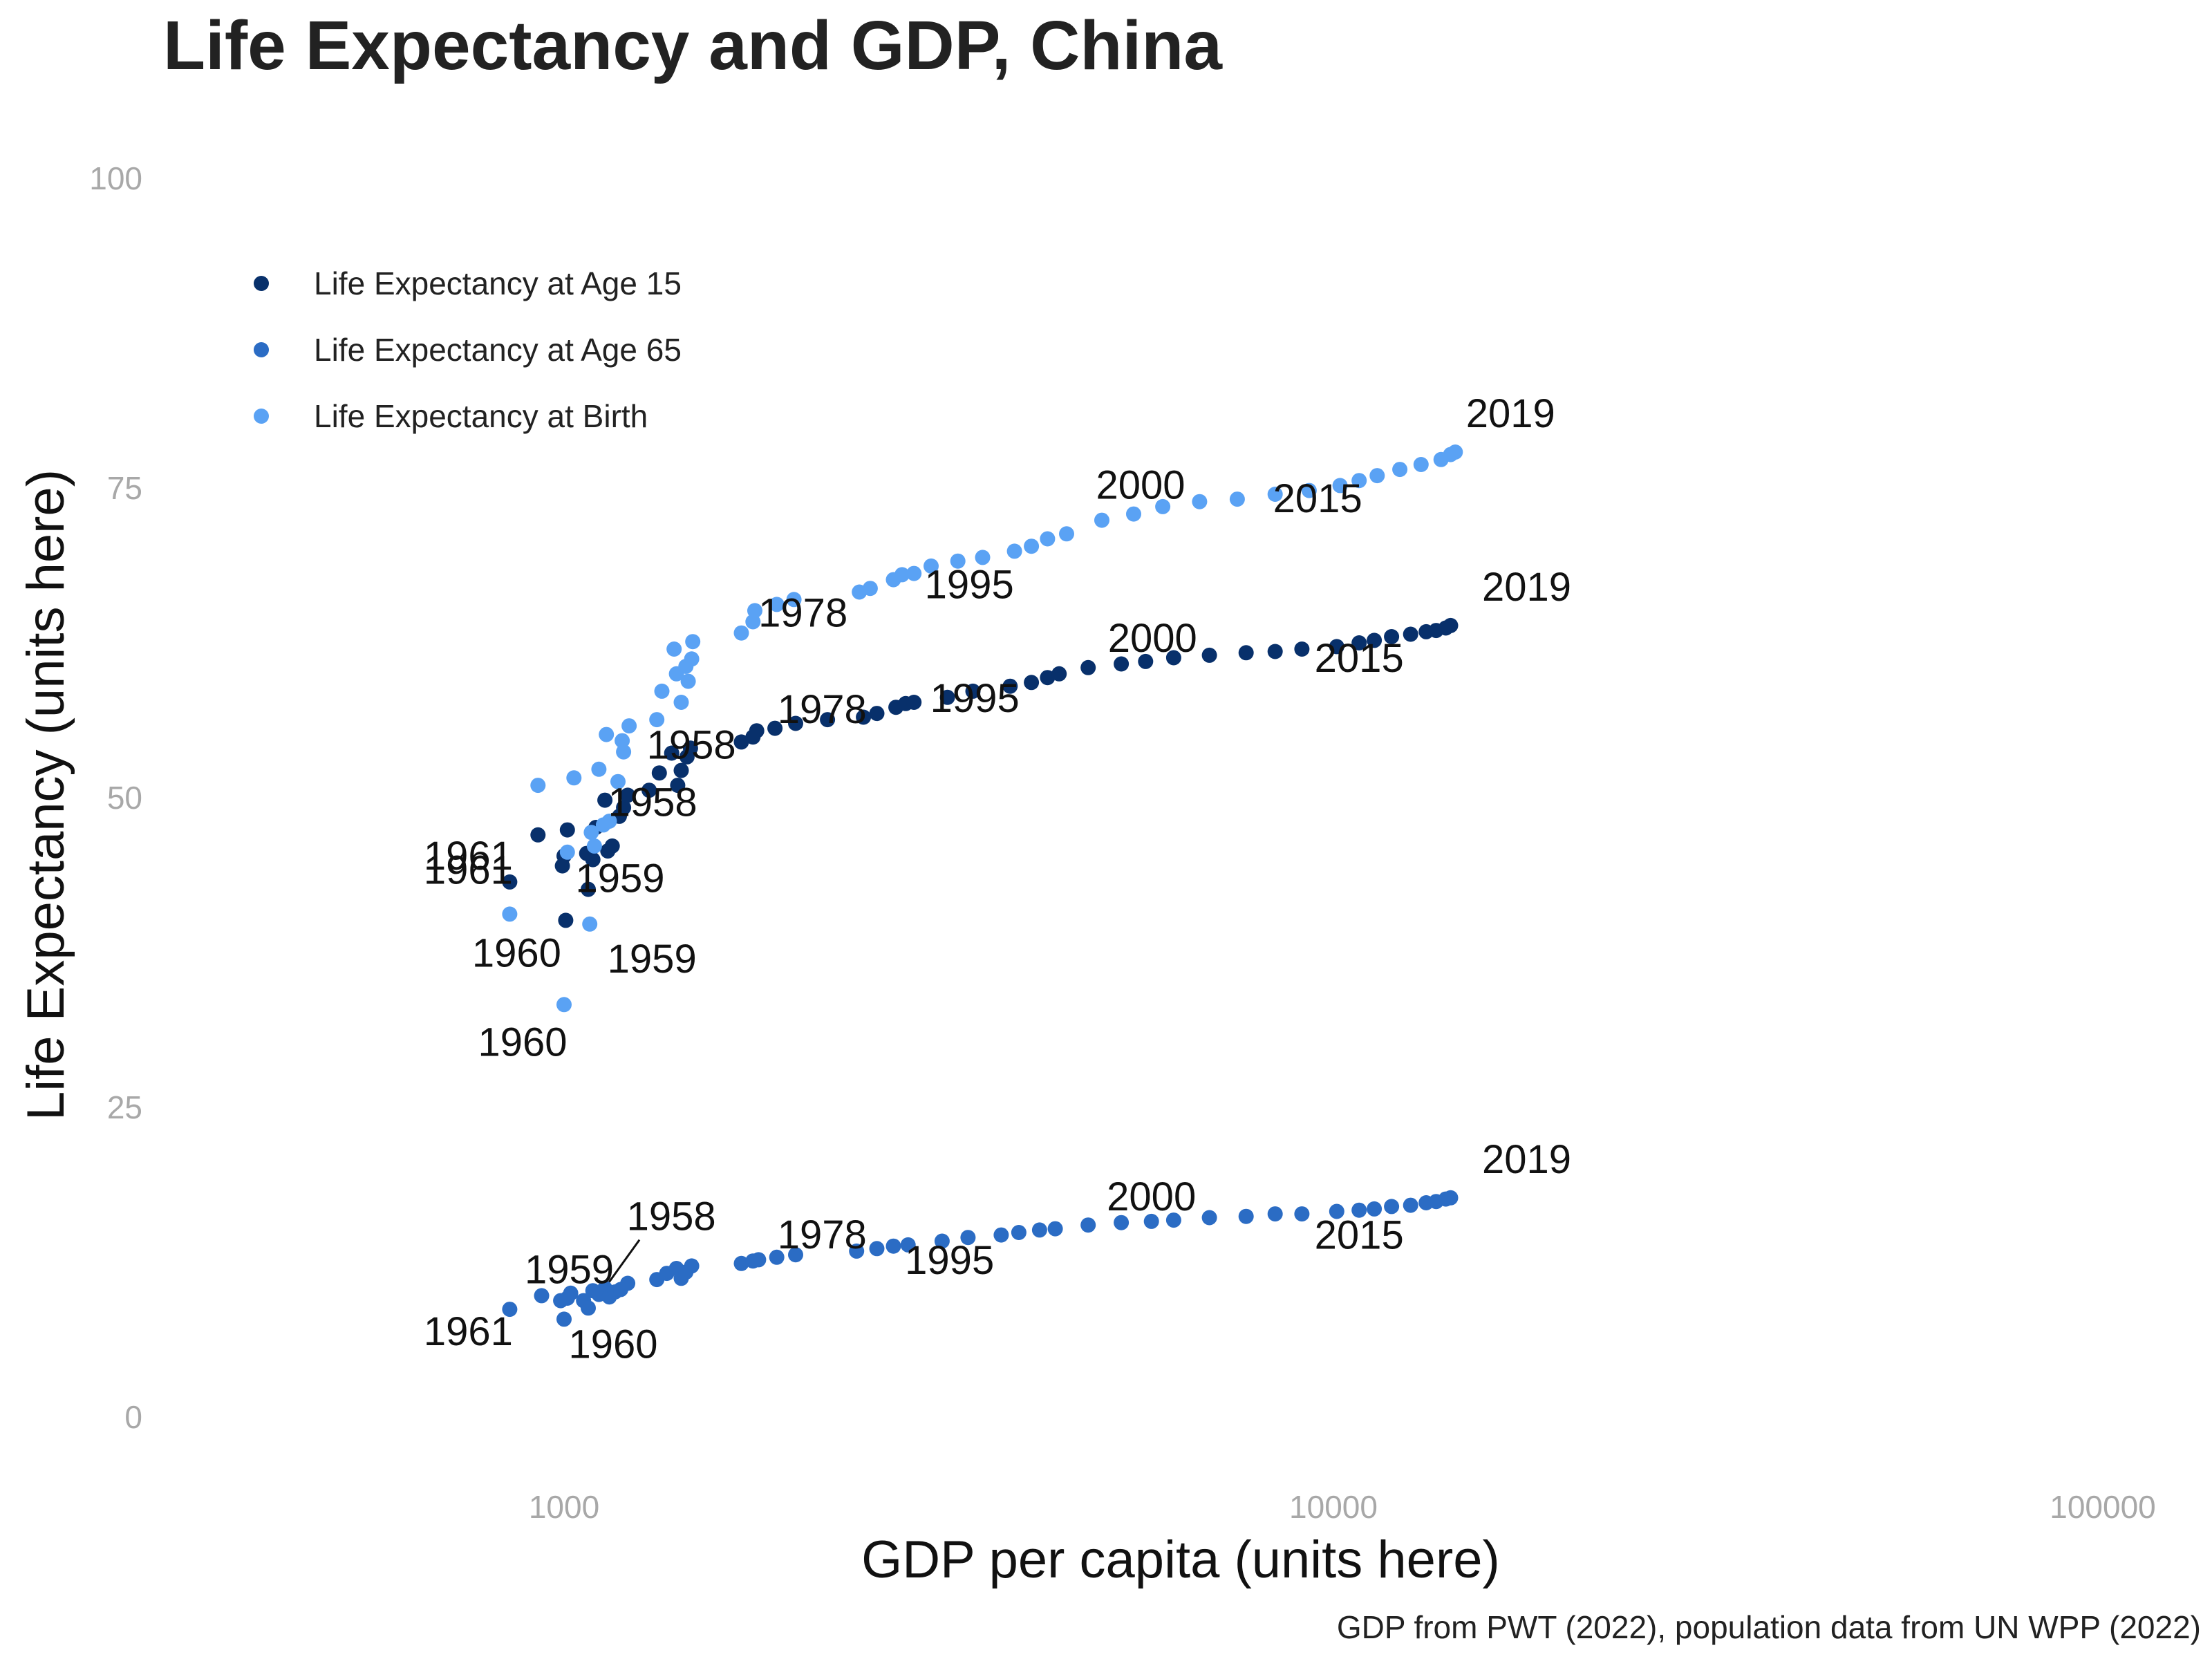  Describe the element at coordinates (950, 1260) in the screenshot. I see `data-label: 1995` at that location.